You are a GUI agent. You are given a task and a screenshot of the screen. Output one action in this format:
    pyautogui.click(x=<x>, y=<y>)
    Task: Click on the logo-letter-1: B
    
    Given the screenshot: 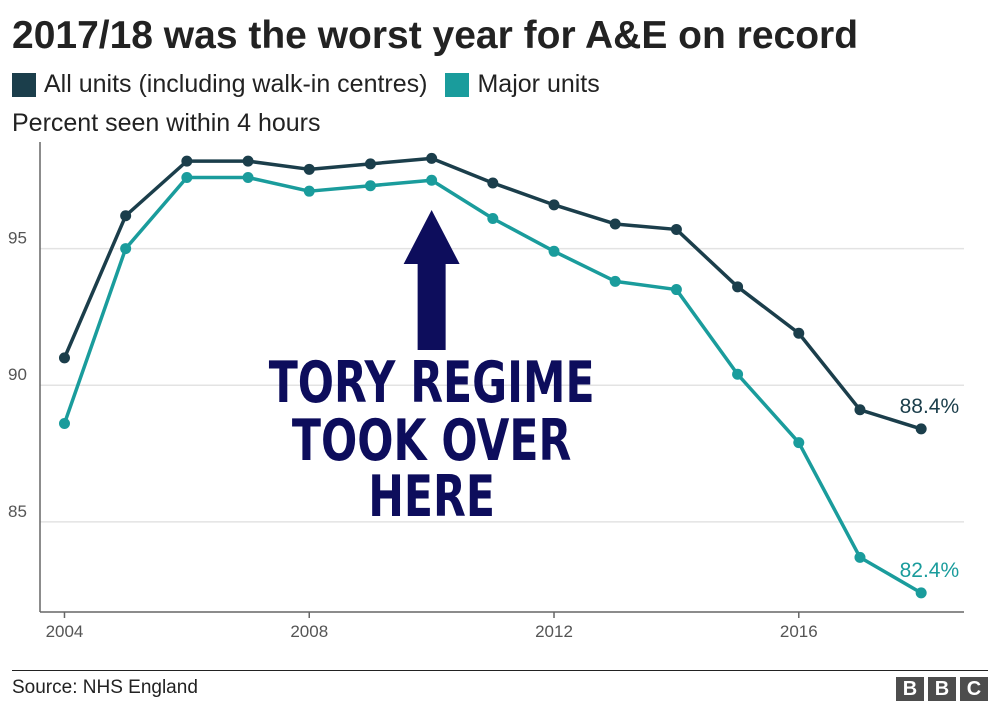 What is the action you would take?
    pyautogui.click(x=910, y=689)
    